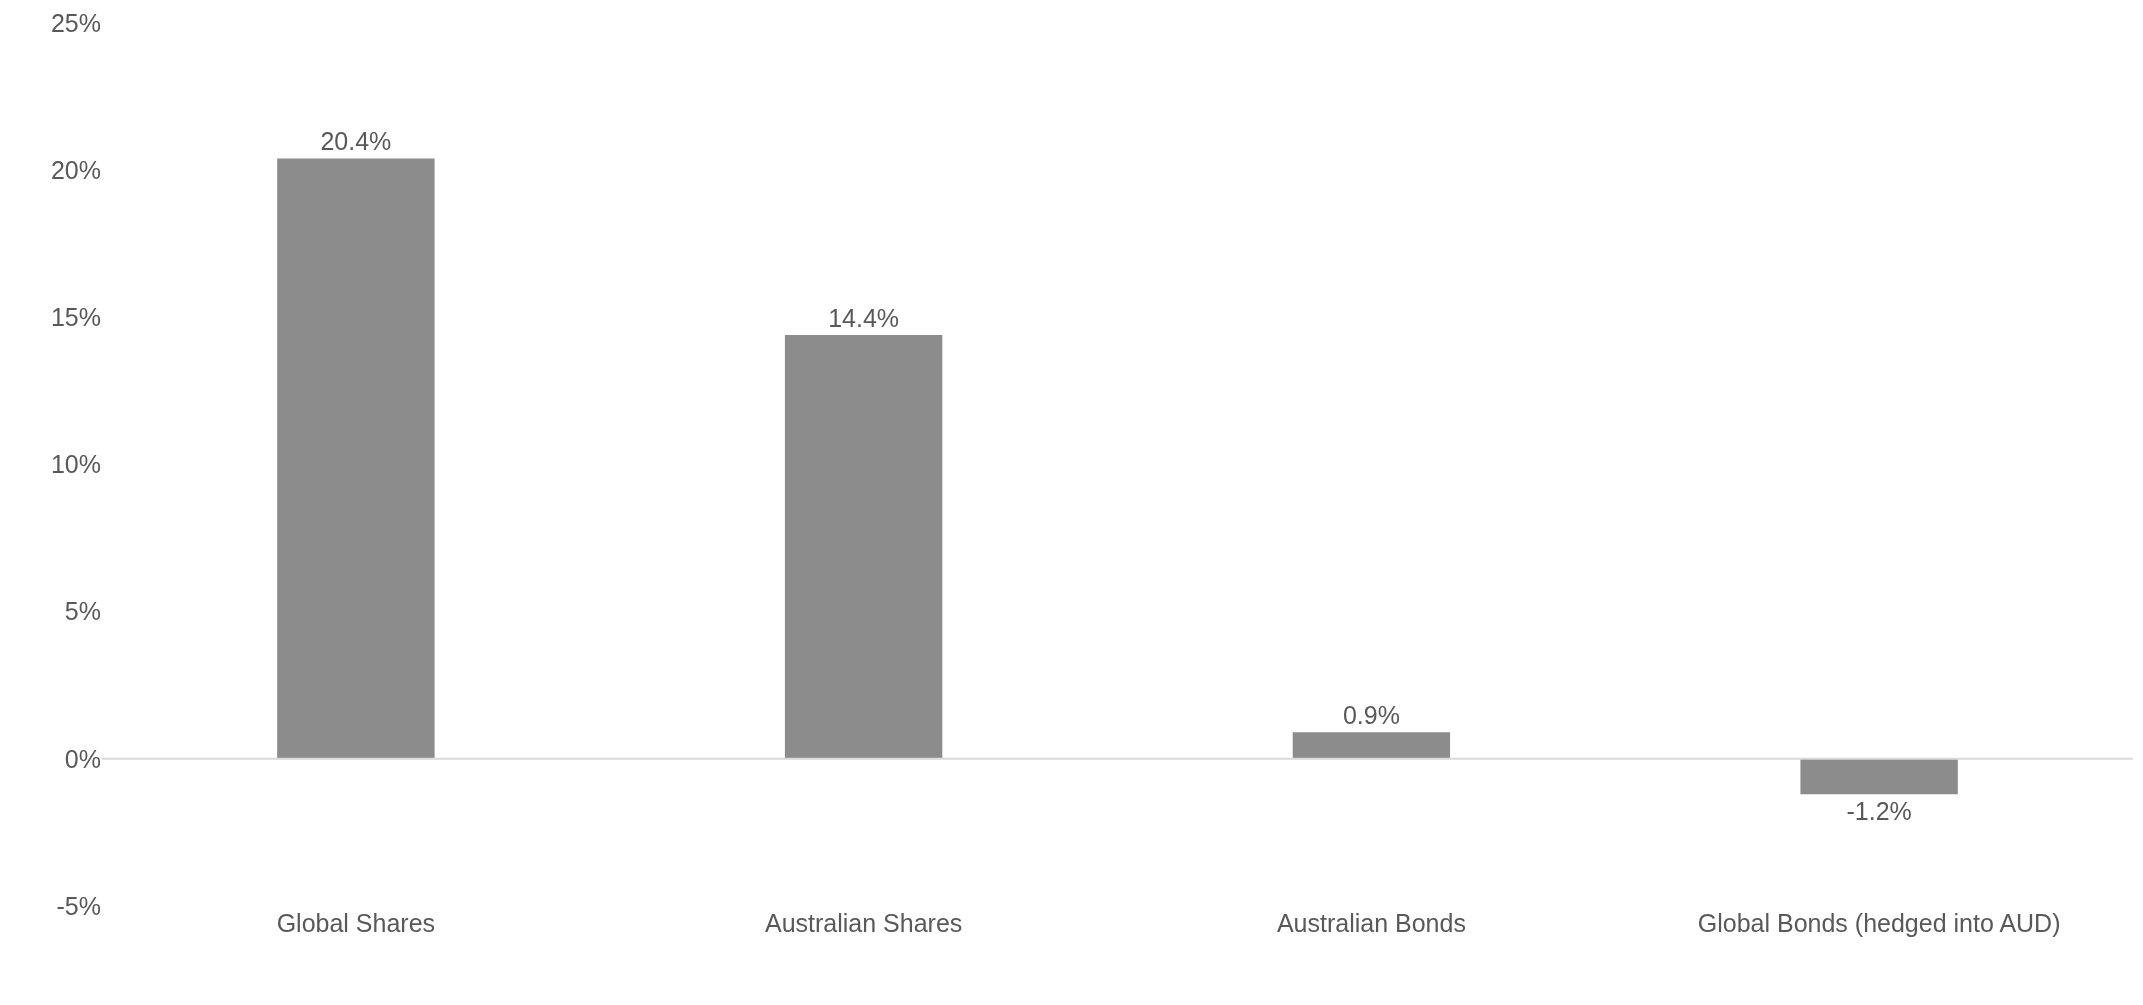  I want to click on y-tick-label: 20%, so click(75, 169).